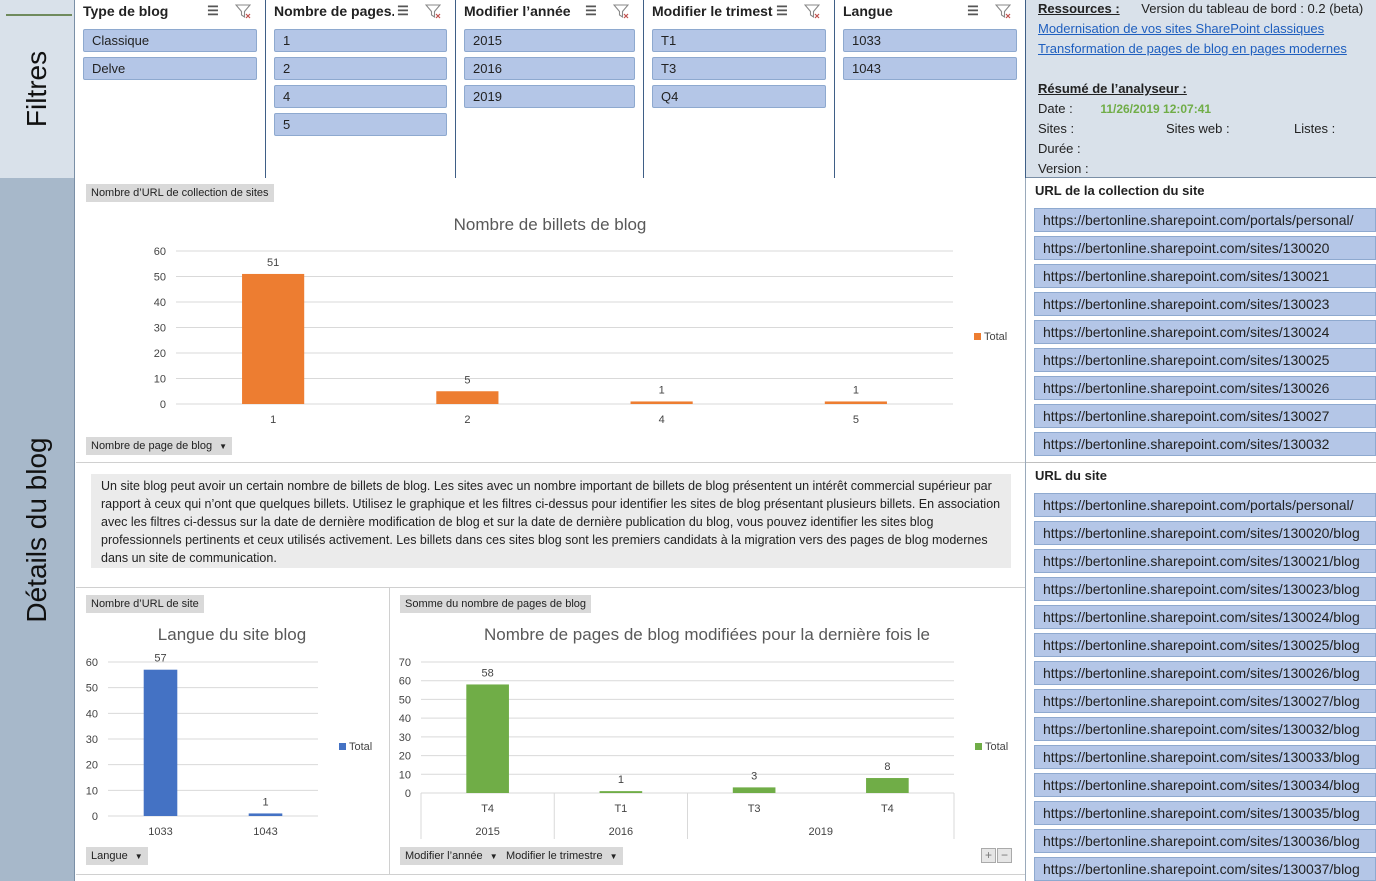 Image resolution: width=1376 pixels, height=881 pixels. I want to click on chart1-filter-dropdown: Nombre de page de blog ▼, so click(159, 446).